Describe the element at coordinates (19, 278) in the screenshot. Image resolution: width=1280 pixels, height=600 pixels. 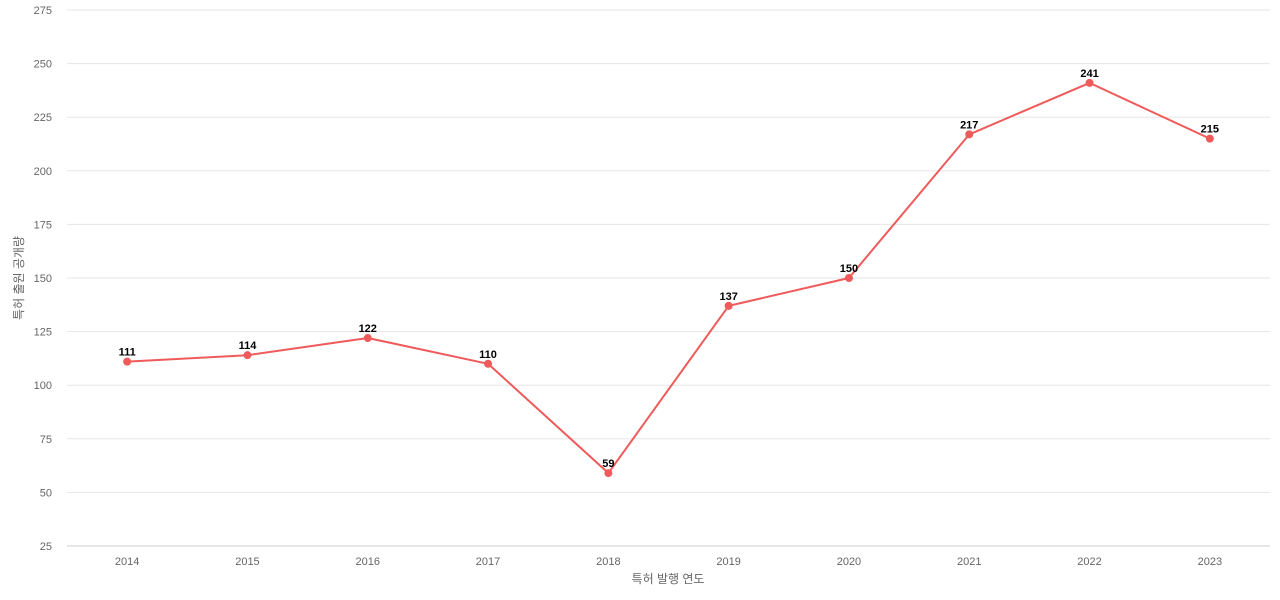
I see `y-axis-title: 특허 출원 공개량` at that location.